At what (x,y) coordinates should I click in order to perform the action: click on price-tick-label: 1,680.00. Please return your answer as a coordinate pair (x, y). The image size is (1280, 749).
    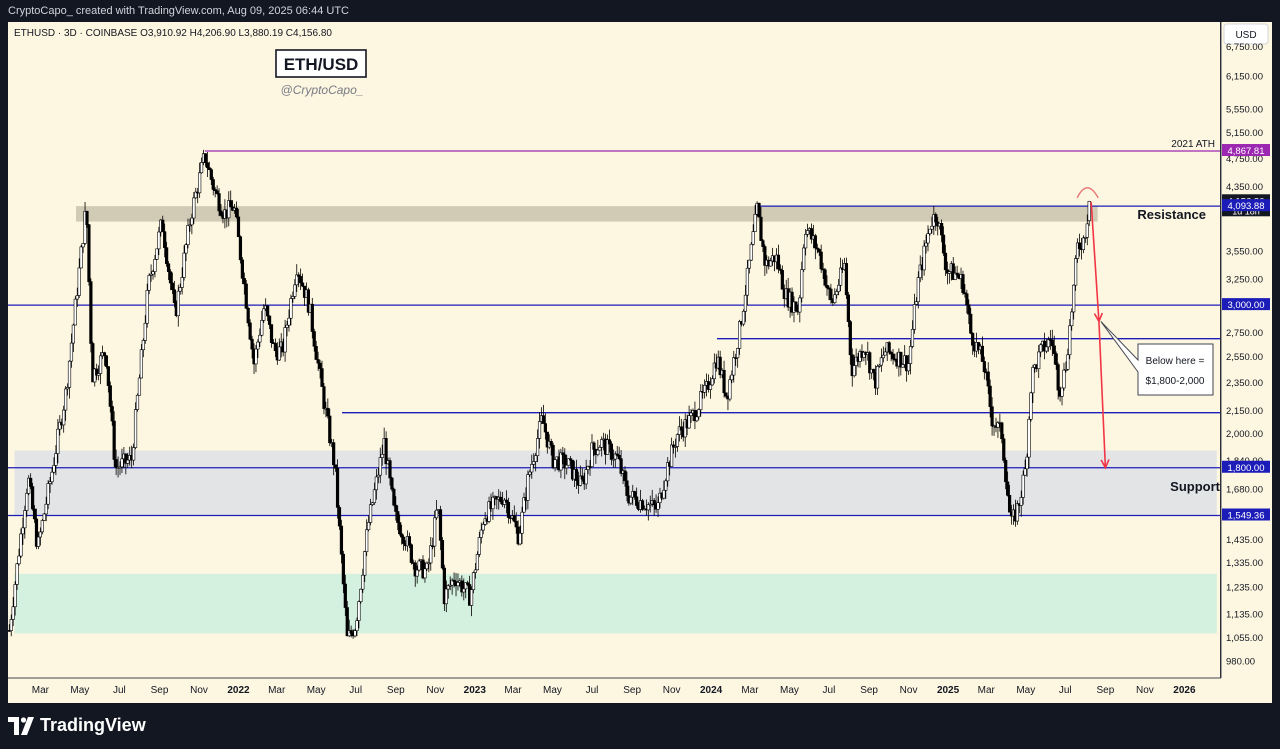
    Looking at the image, I should click on (1244, 490).